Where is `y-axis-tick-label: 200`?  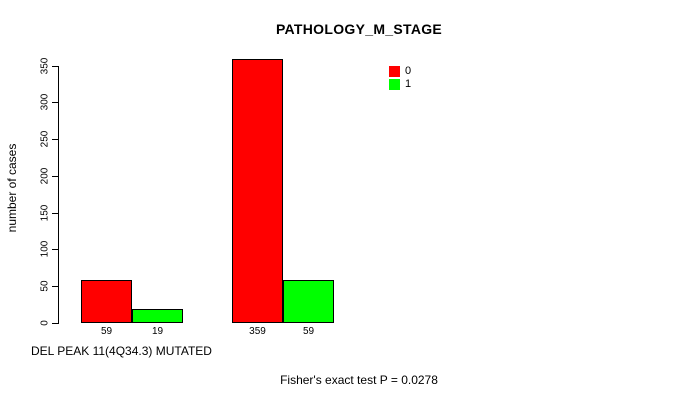 y-axis-tick-label: 200 is located at coordinates (45, 176).